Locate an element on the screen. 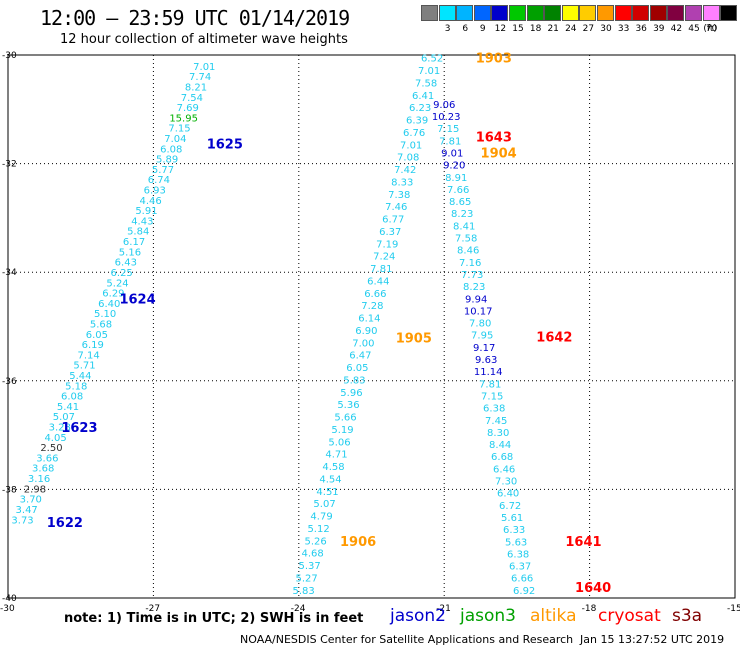  swh-value: 4.71 is located at coordinates (336, 455).